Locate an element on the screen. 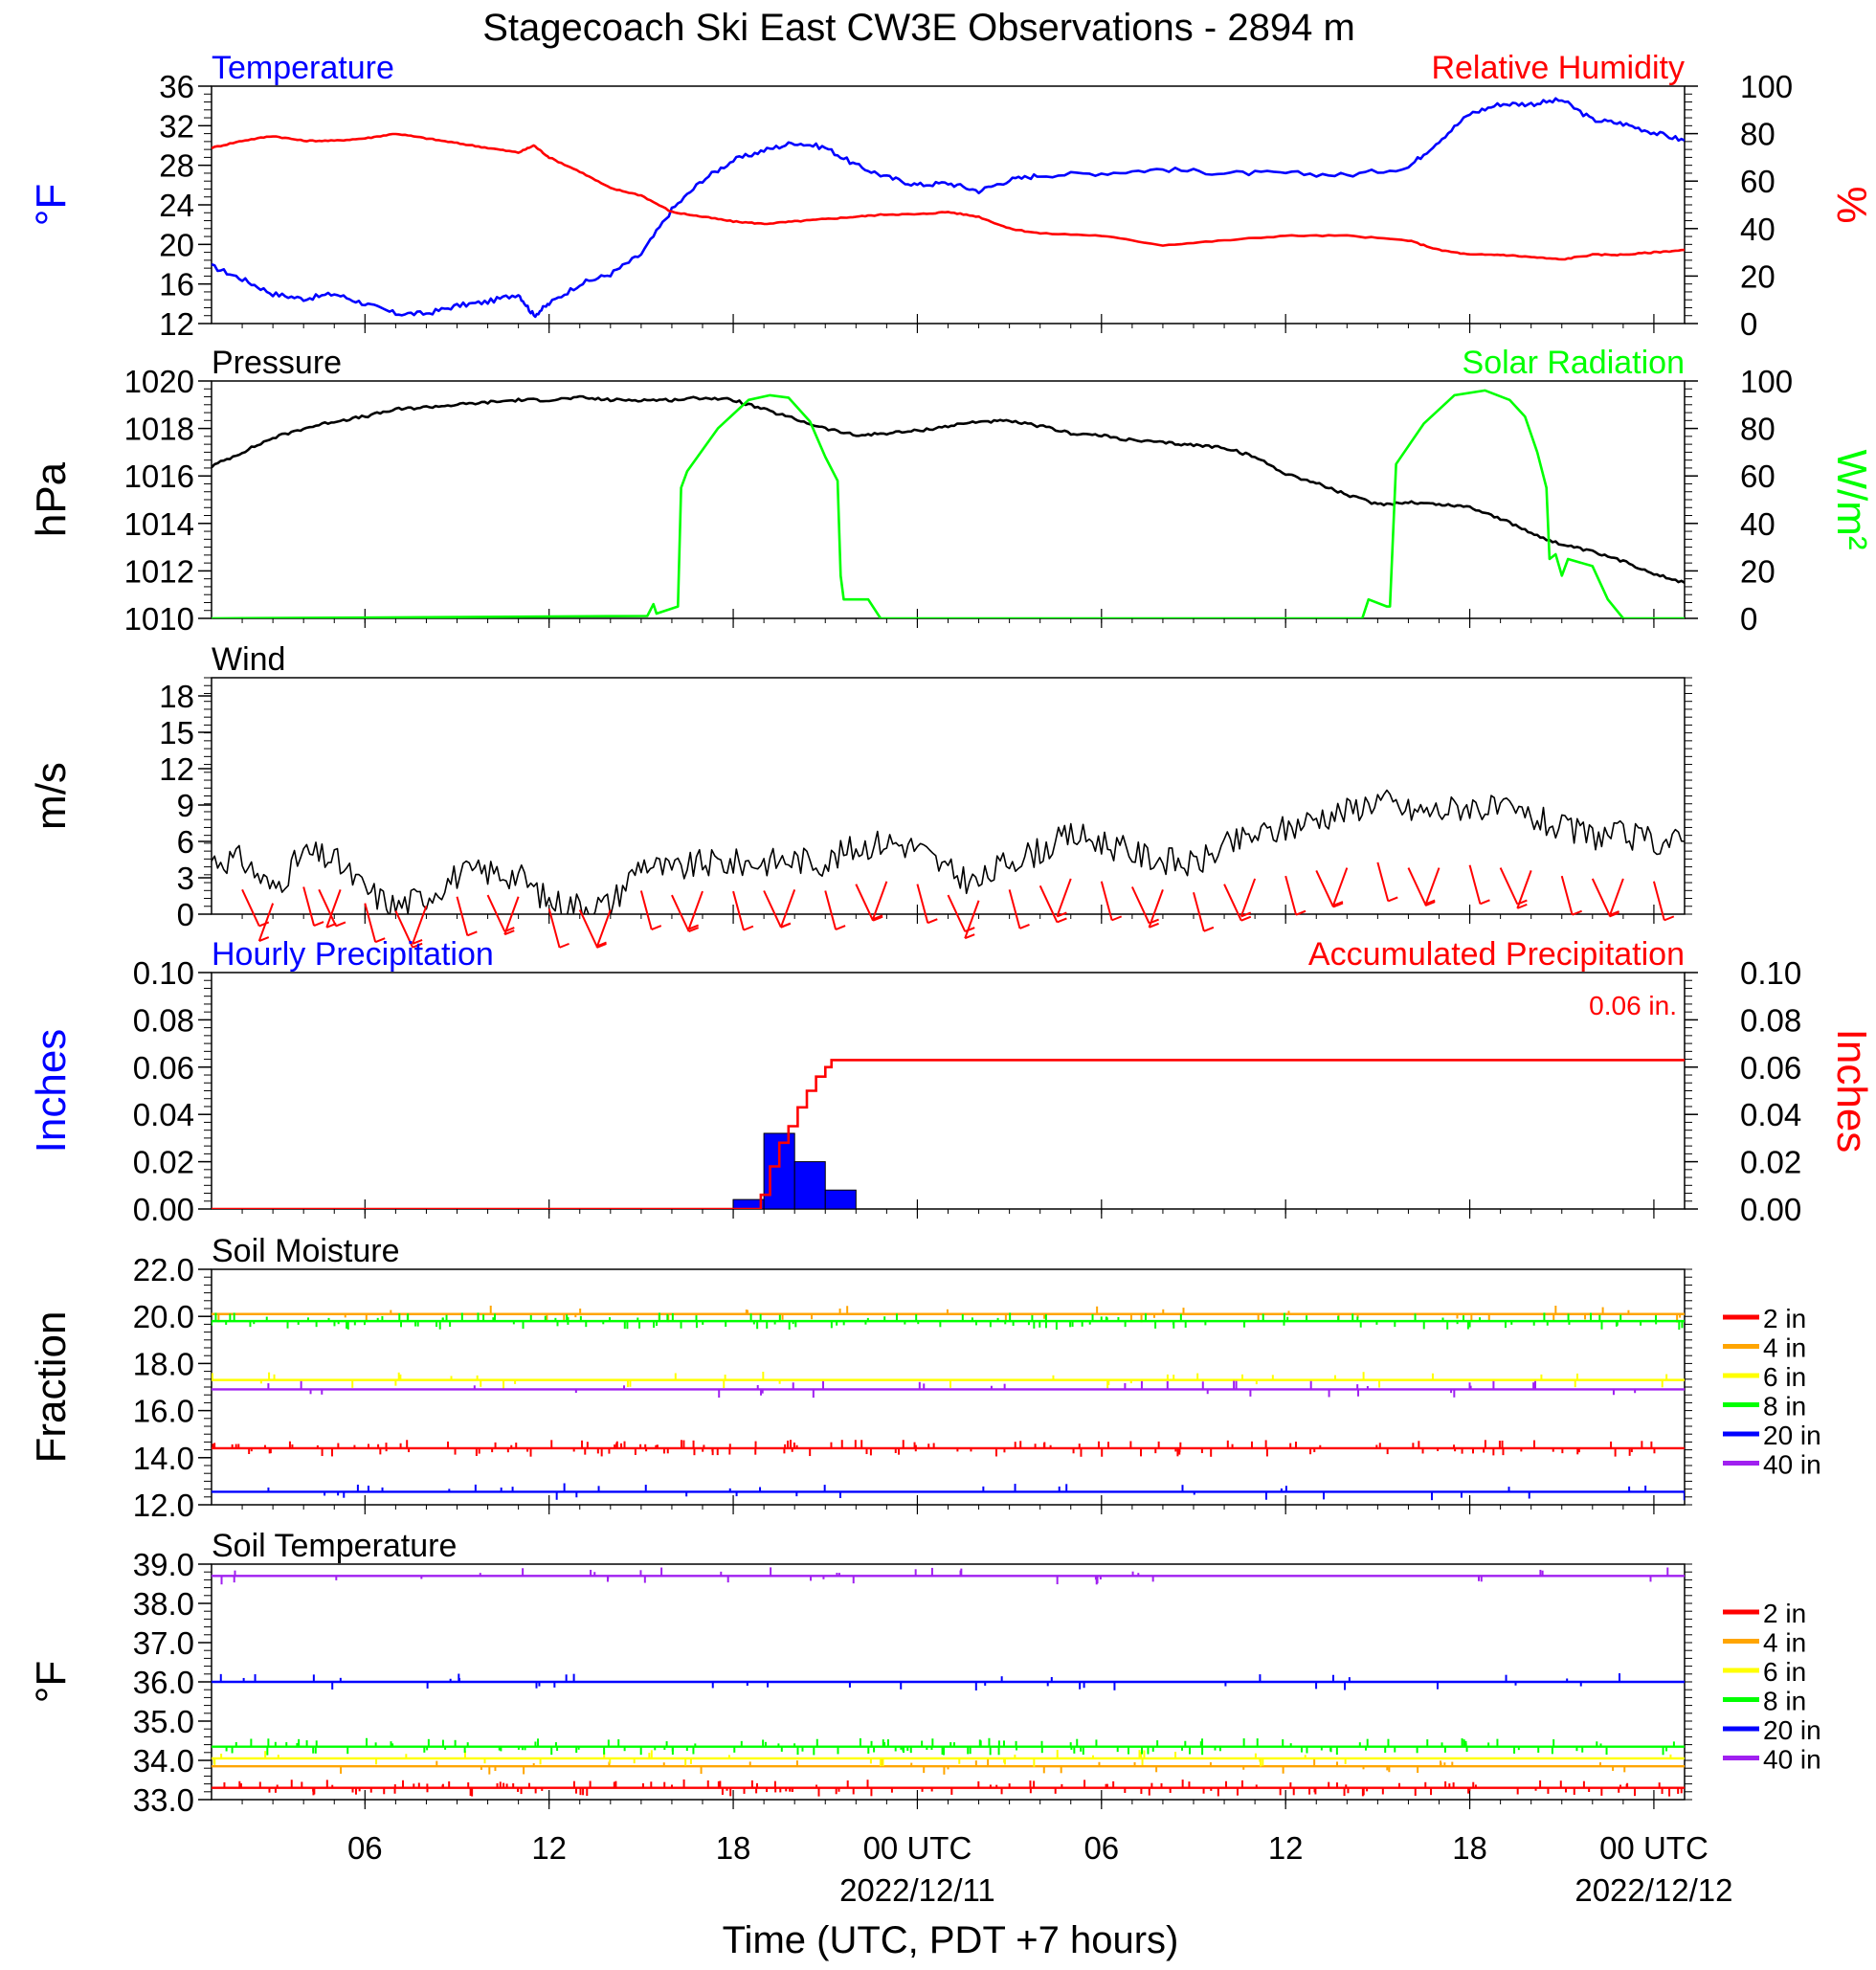 This screenshot has width=1876, height=1970. y-tick-label-right: 40 is located at coordinates (1758, 229).